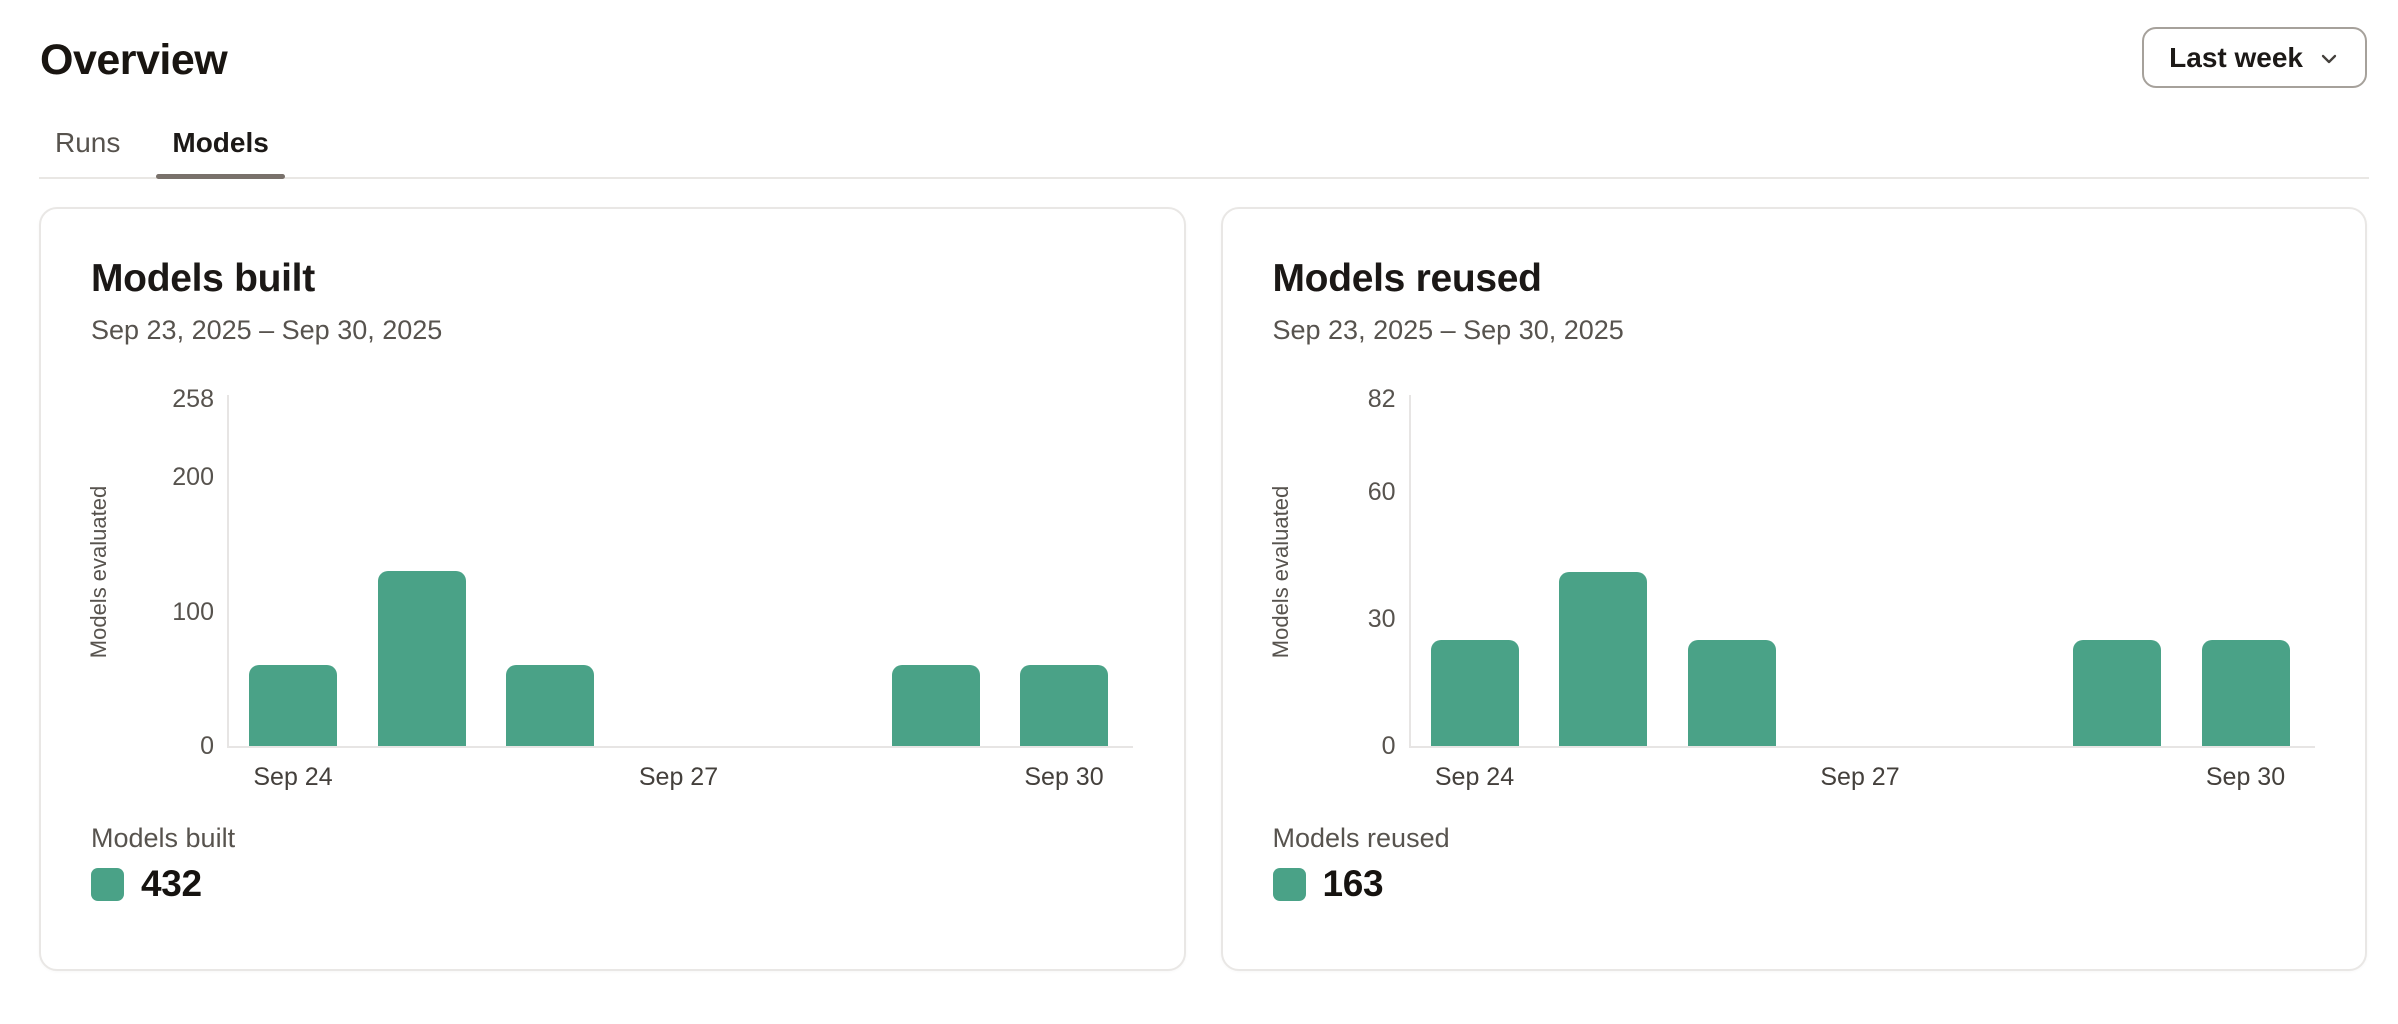 Image resolution: width=2398 pixels, height=1024 pixels. Describe the element at coordinates (2329, 59) in the screenshot. I see `chevron-down-icon` at that location.